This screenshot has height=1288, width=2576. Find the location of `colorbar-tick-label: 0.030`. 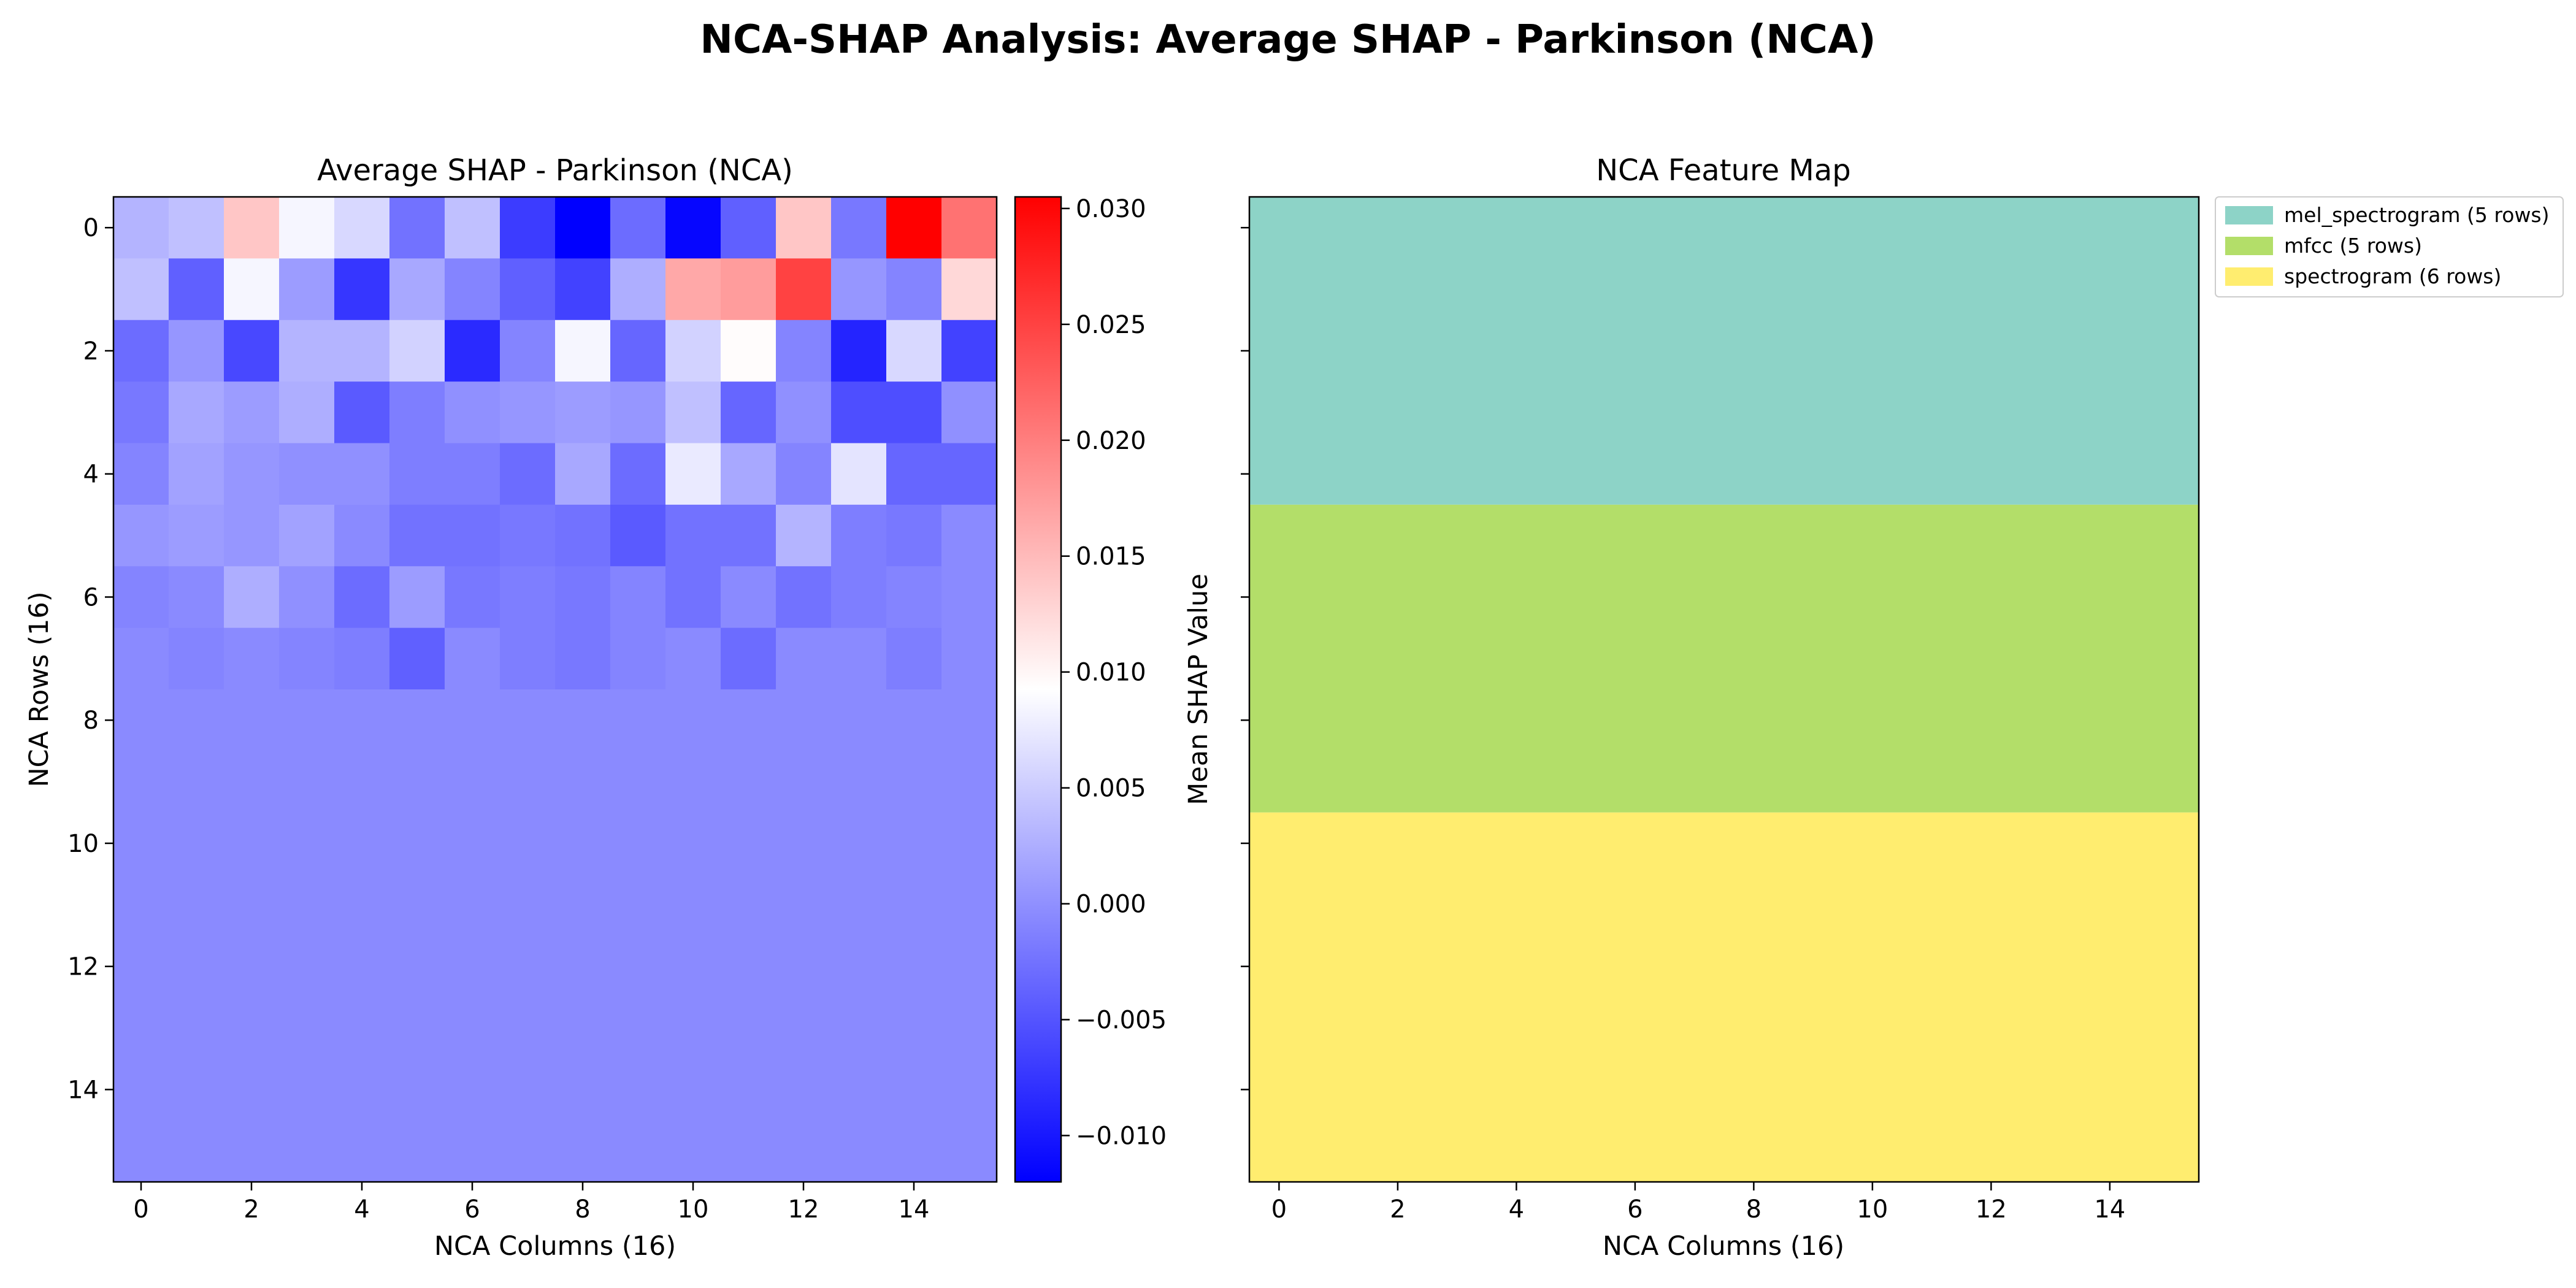

colorbar-tick-label: 0.030 is located at coordinates (1111, 209).